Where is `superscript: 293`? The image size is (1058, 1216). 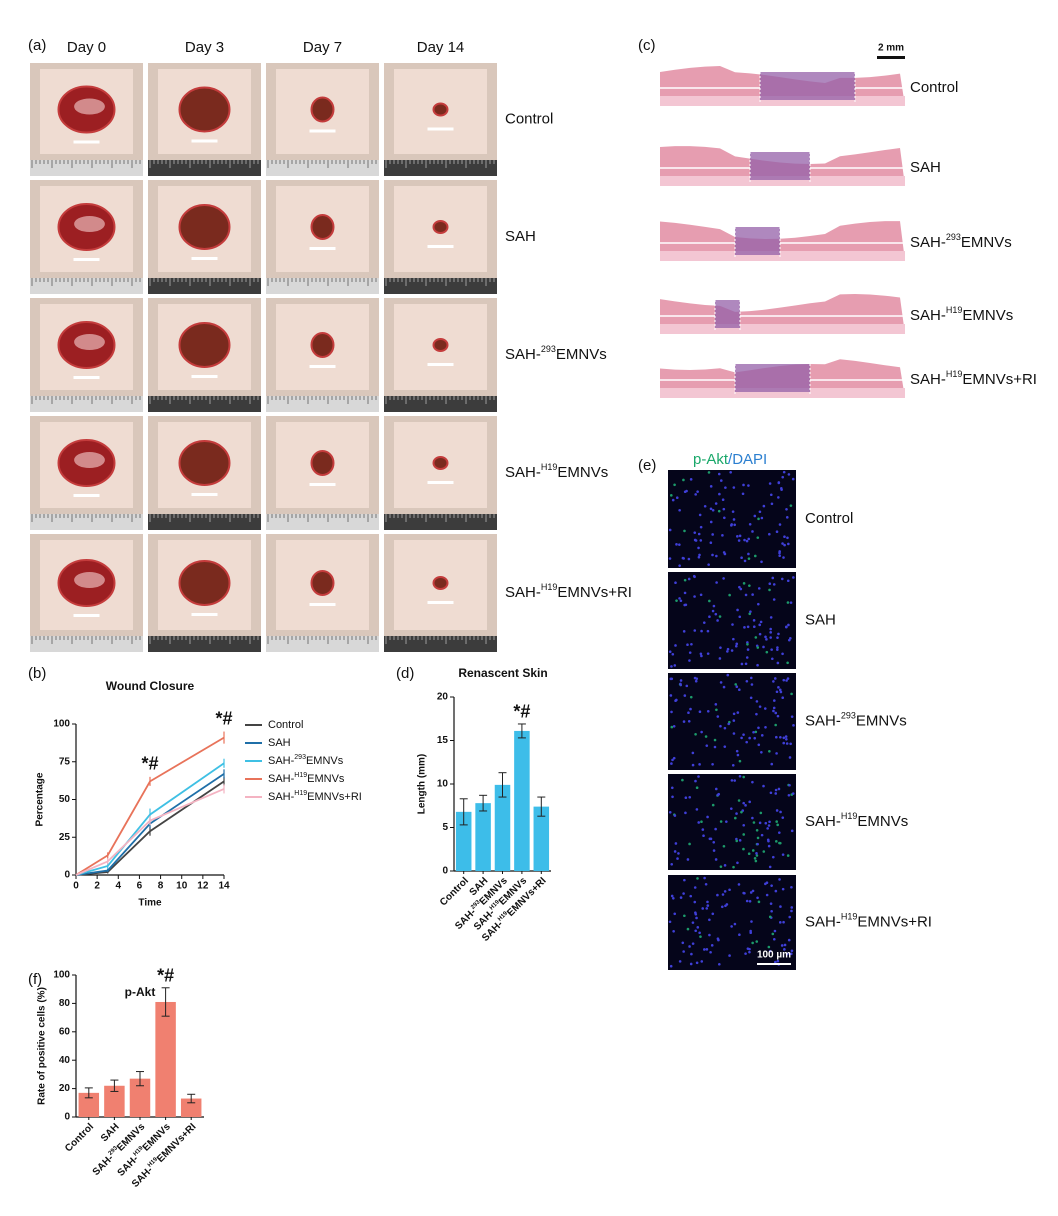
superscript: 293 is located at coordinates (953, 237).